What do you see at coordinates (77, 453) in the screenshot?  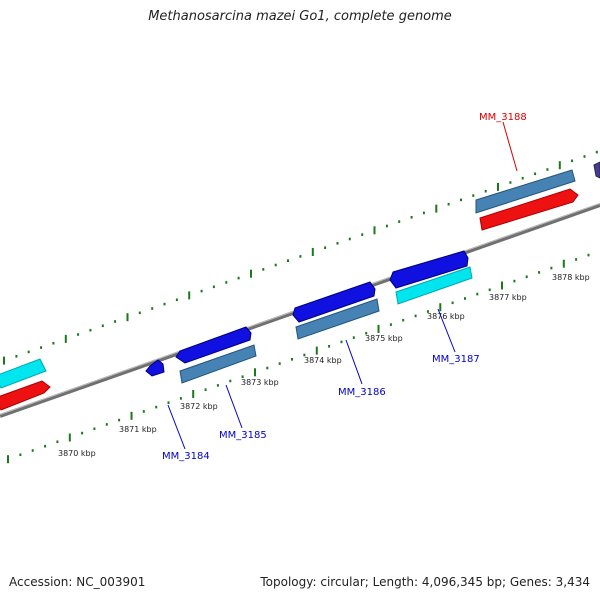 I see `scale-label: 3870 kbp` at bounding box center [77, 453].